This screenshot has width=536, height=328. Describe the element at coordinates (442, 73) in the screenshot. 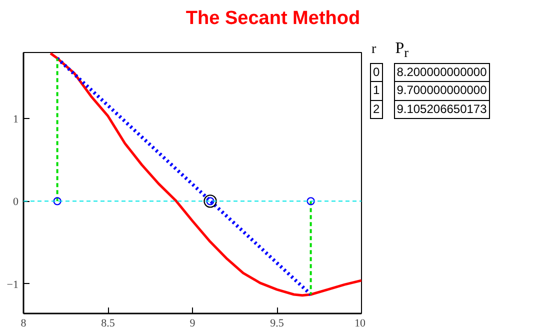

I see `text: 8.200000000000` at that location.